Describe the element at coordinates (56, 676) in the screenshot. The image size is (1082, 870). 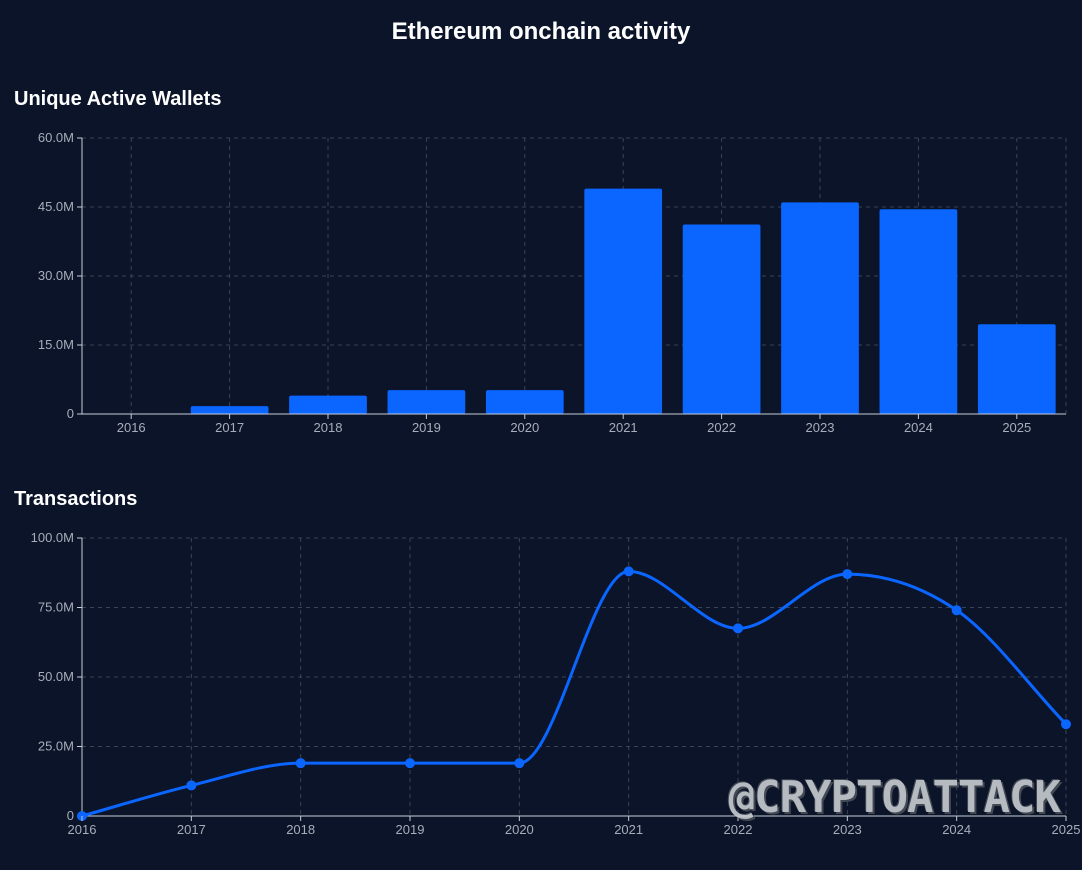
I see `tx-y-tick-label: 50.0M` at that location.